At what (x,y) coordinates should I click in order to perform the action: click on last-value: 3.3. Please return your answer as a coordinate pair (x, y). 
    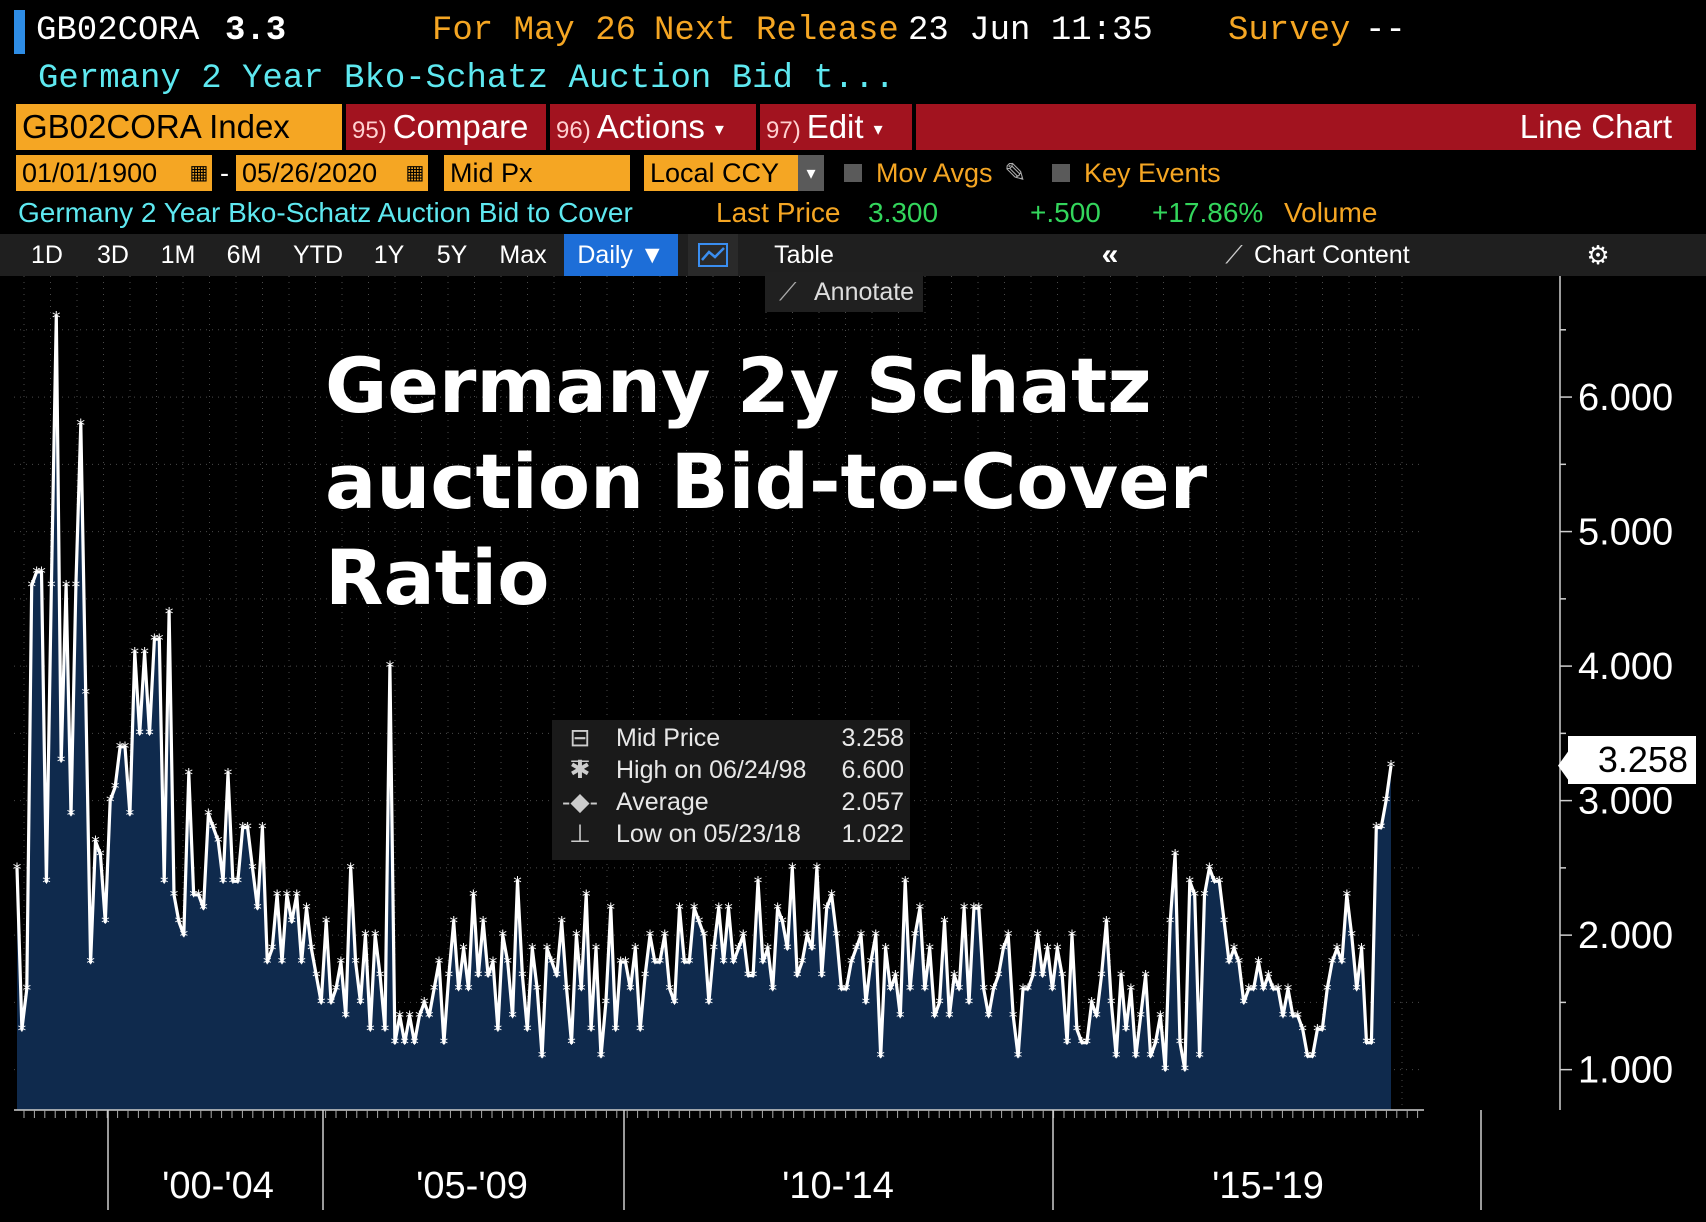
    Looking at the image, I should click on (256, 31).